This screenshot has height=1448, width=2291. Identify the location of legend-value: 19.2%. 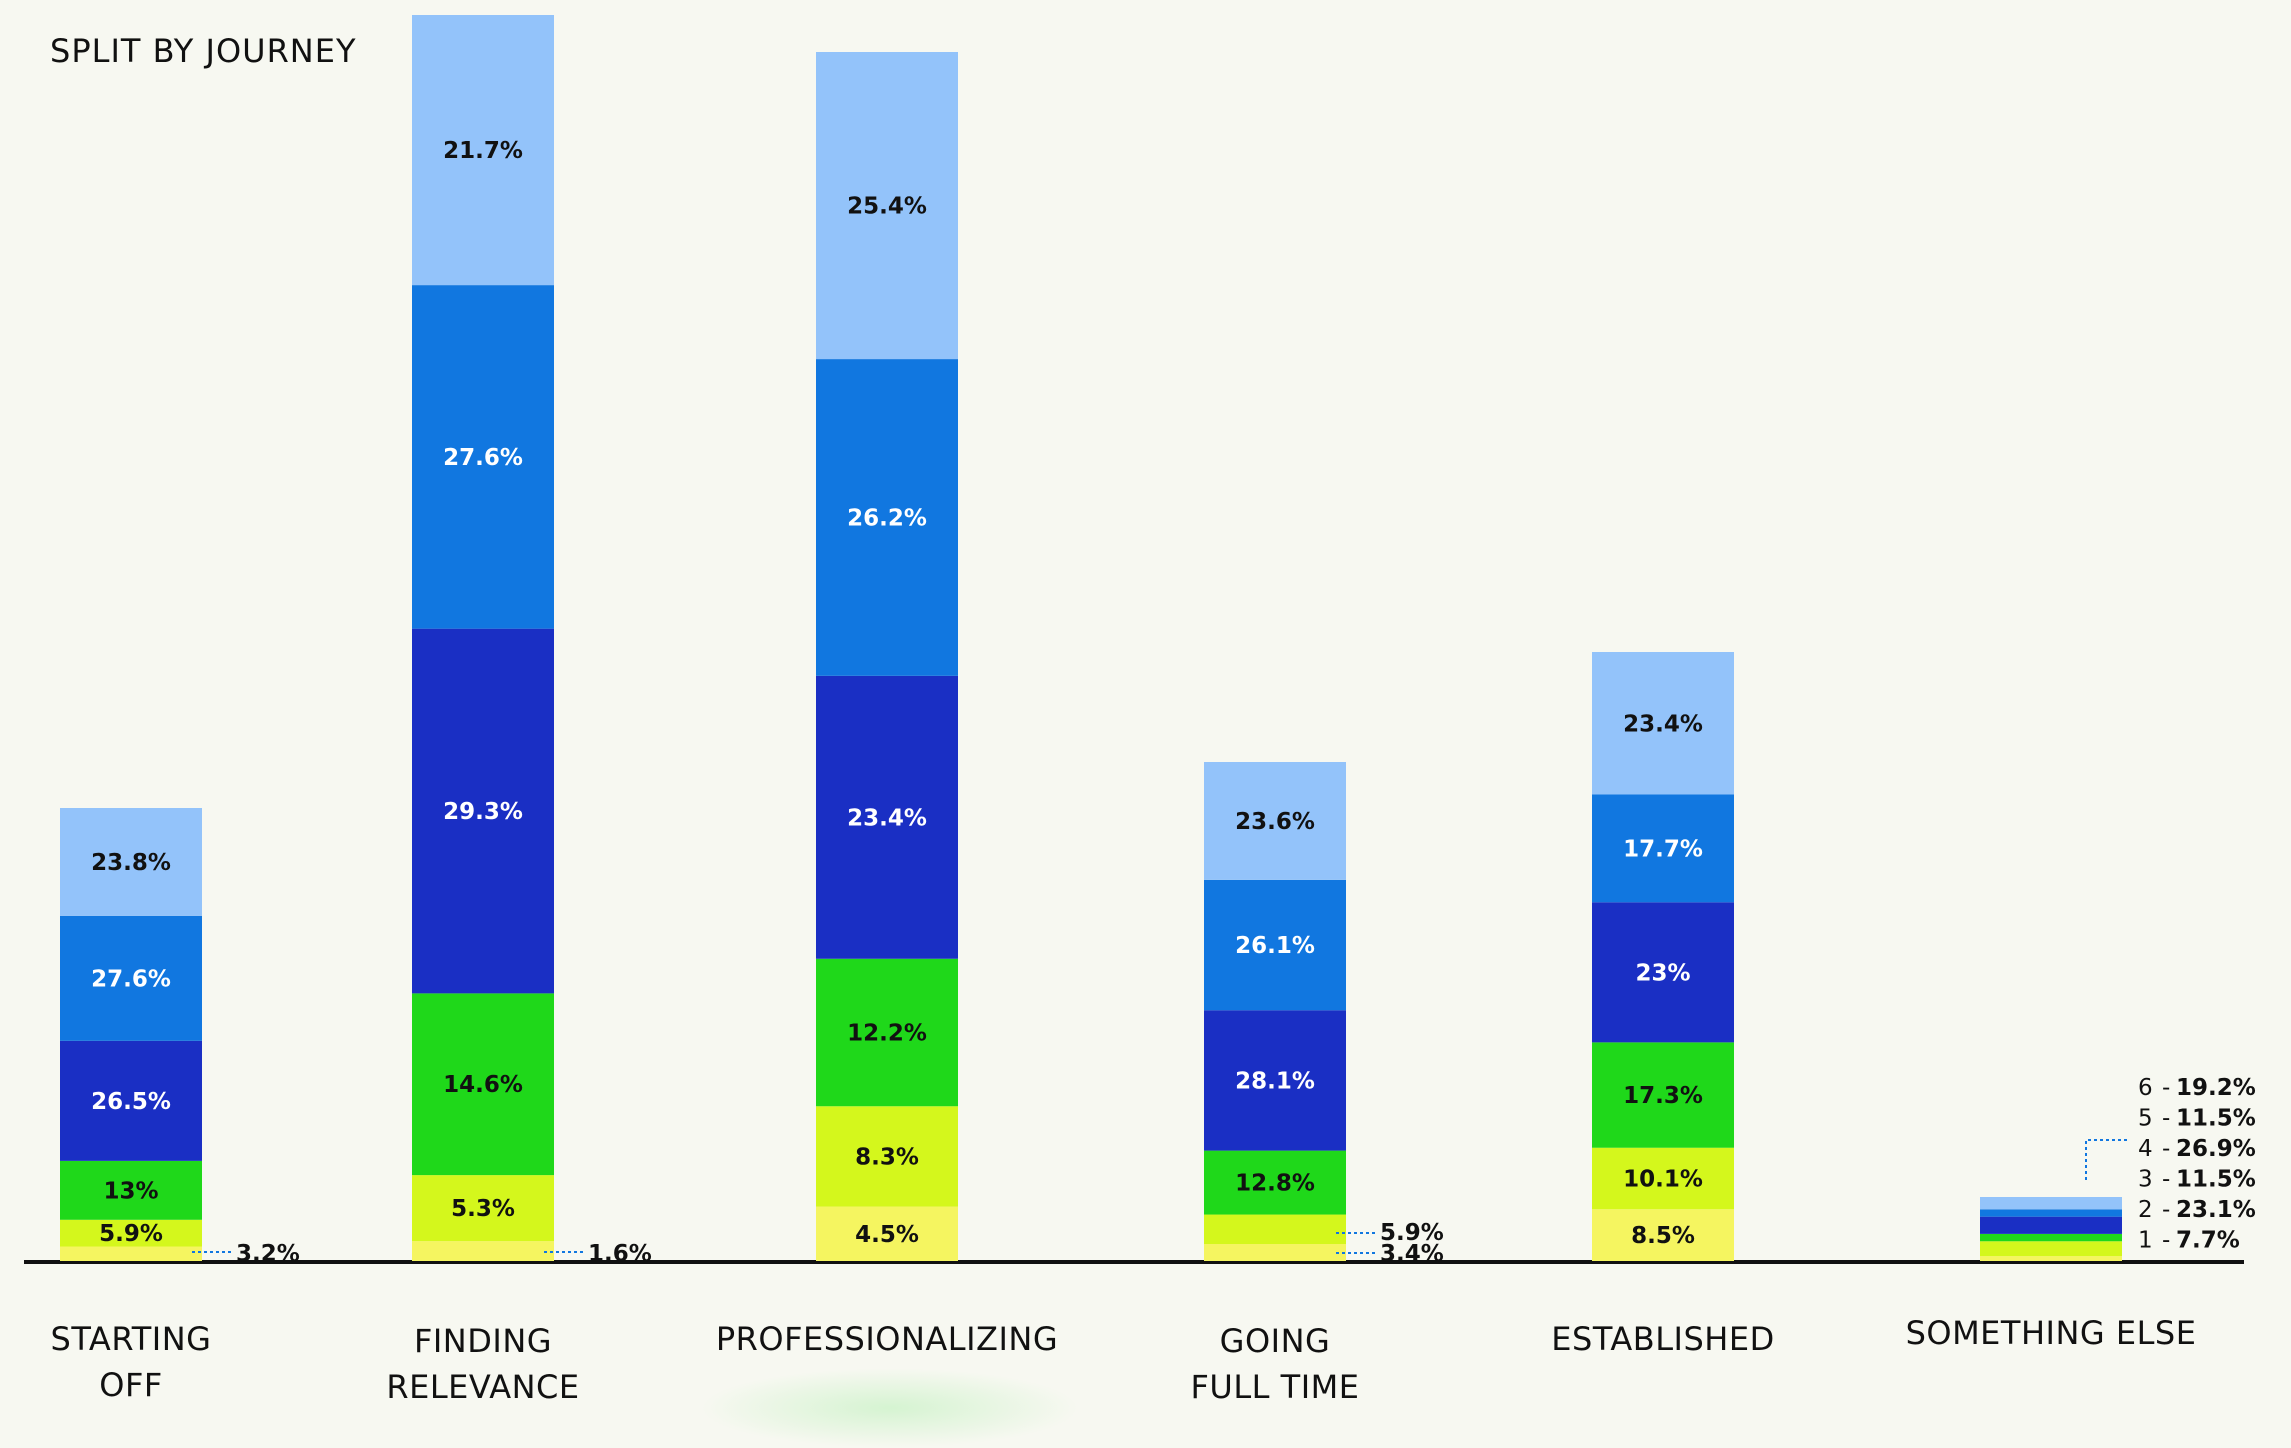
(2216, 1088).